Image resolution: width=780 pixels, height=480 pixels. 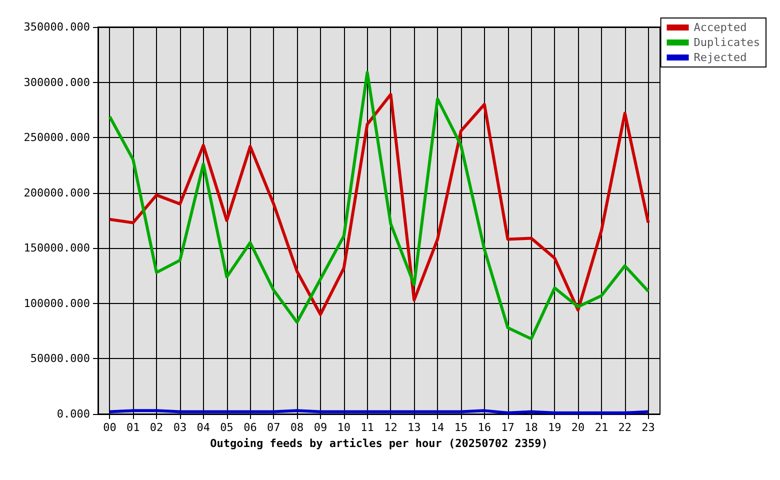 I want to click on x-tick-label: 20, so click(x=578, y=427).